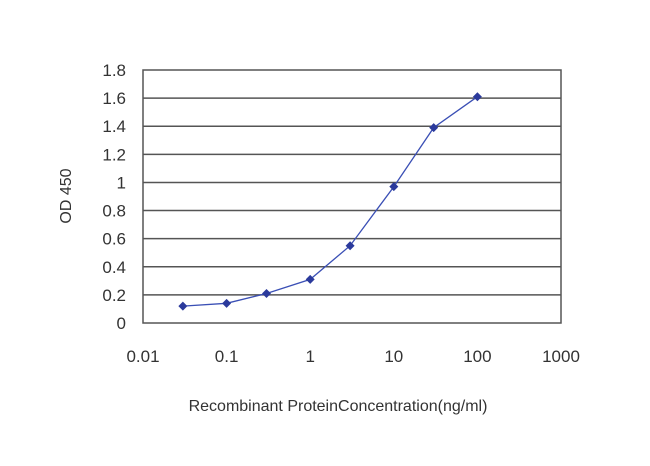 The height and width of the screenshot is (466, 650). Describe the element at coordinates (121, 182) in the screenshot. I see `y-tick-label: 1` at that location.